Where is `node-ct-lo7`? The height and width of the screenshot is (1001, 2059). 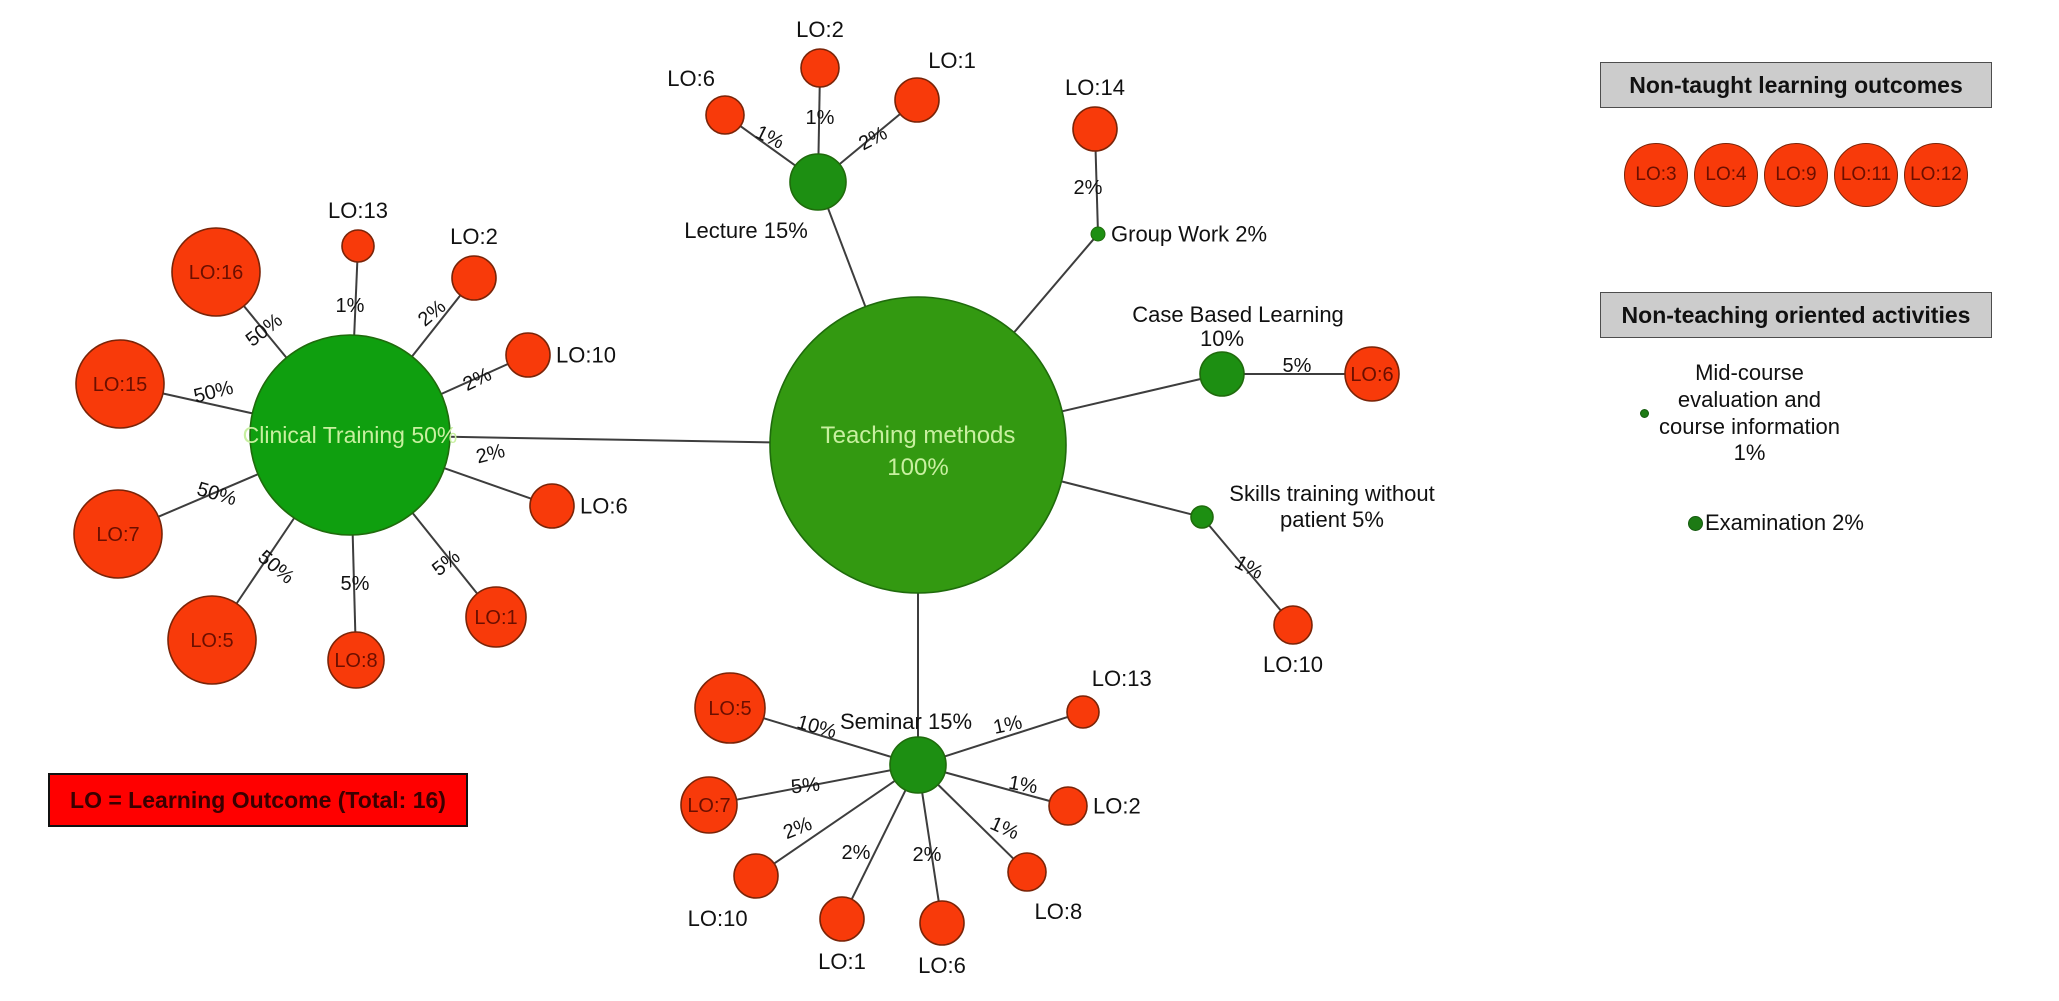
node-ct-lo7 is located at coordinates (118, 534).